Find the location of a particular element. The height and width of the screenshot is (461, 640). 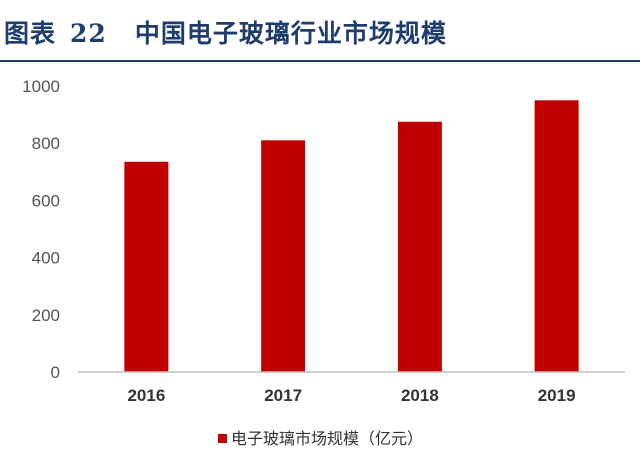

x-tick-label: 2017 is located at coordinates (283, 395).